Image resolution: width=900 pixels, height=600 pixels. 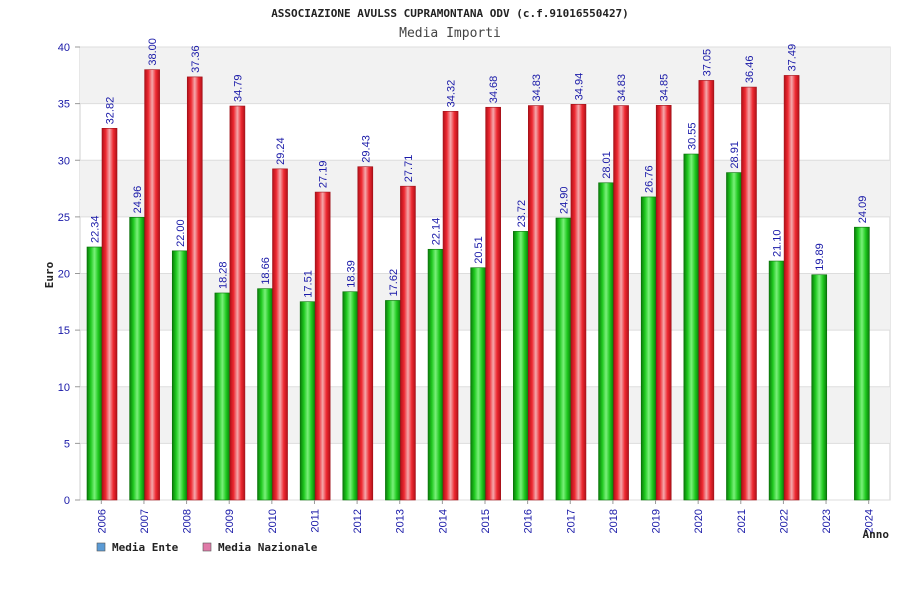 I want to click on x-tick-label: 2011, so click(x=315, y=521).